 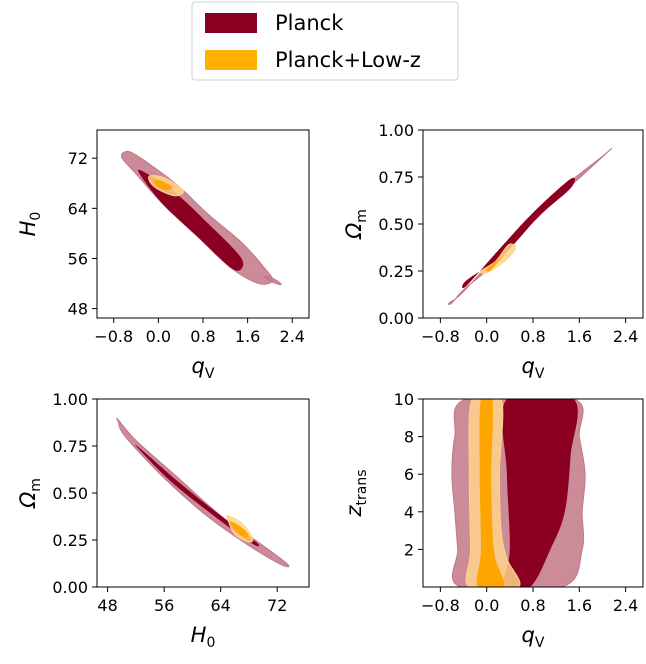 I want to click on legend-label-planck: Planck, so click(x=309, y=23).